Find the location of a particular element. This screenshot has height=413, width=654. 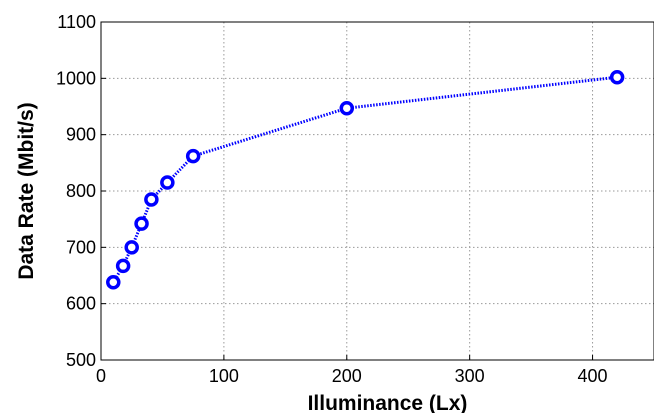

y-tick-label-2: 700 is located at coordinates (81, 247).